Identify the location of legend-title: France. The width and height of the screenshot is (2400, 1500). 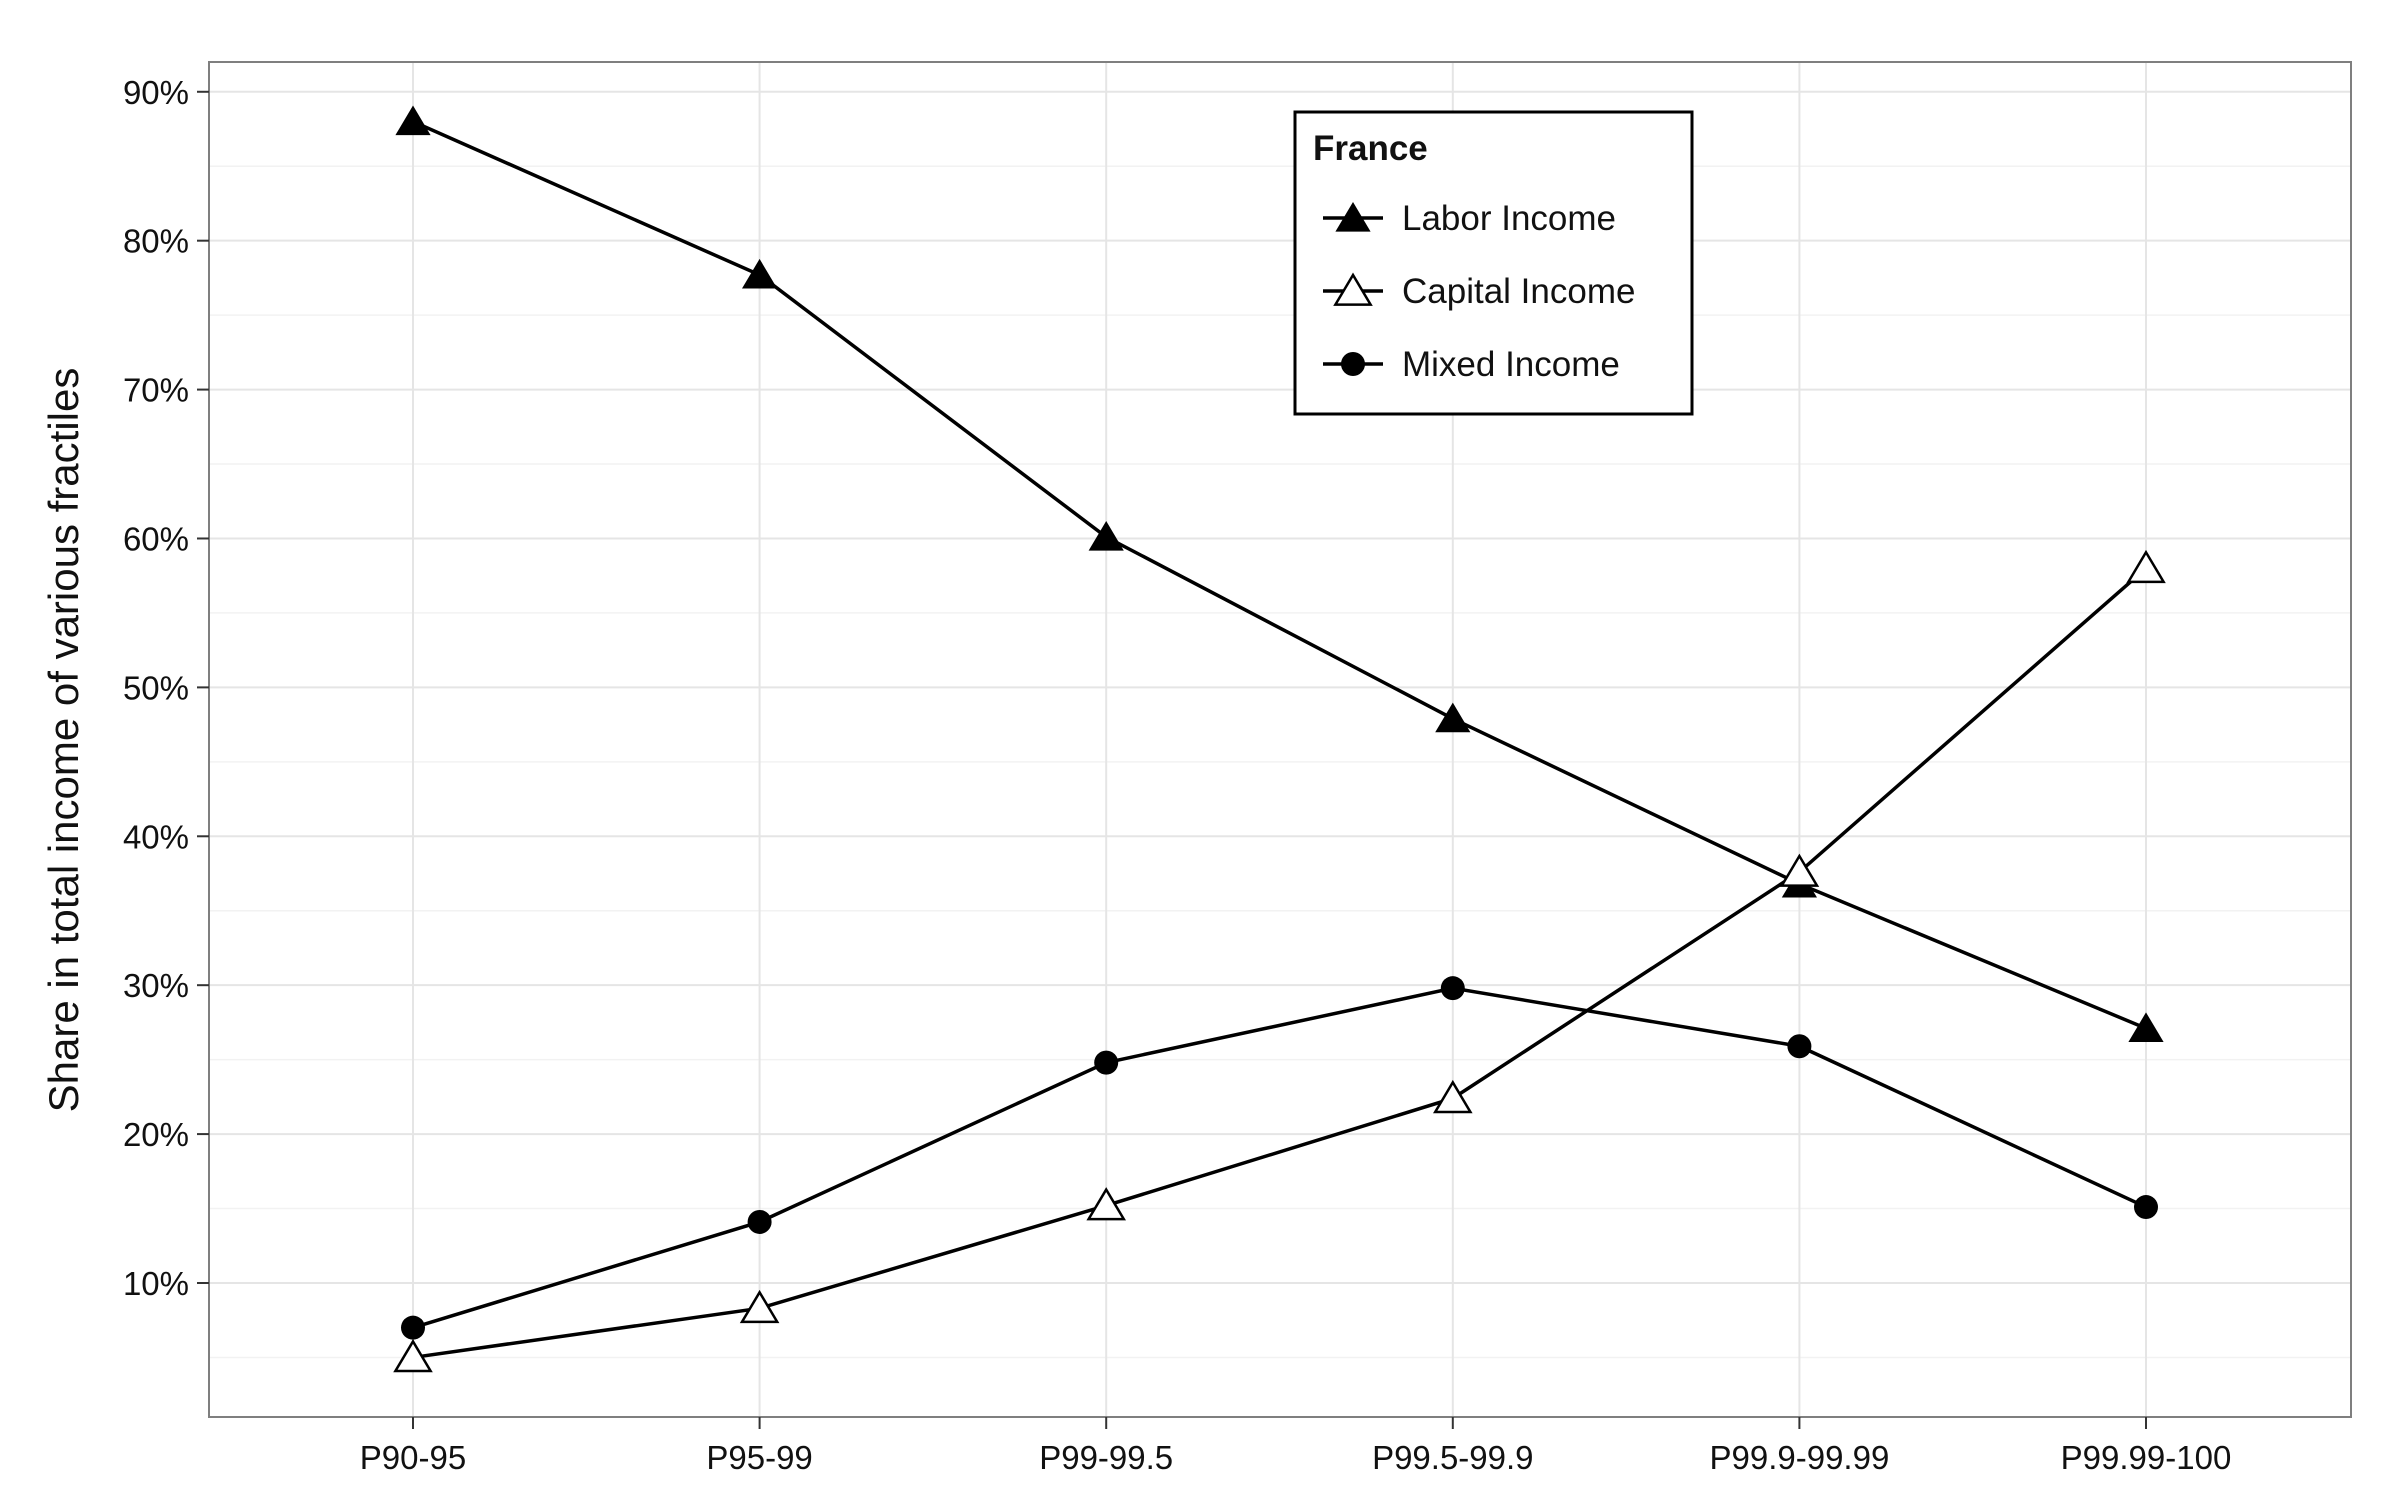
(1370, 148).